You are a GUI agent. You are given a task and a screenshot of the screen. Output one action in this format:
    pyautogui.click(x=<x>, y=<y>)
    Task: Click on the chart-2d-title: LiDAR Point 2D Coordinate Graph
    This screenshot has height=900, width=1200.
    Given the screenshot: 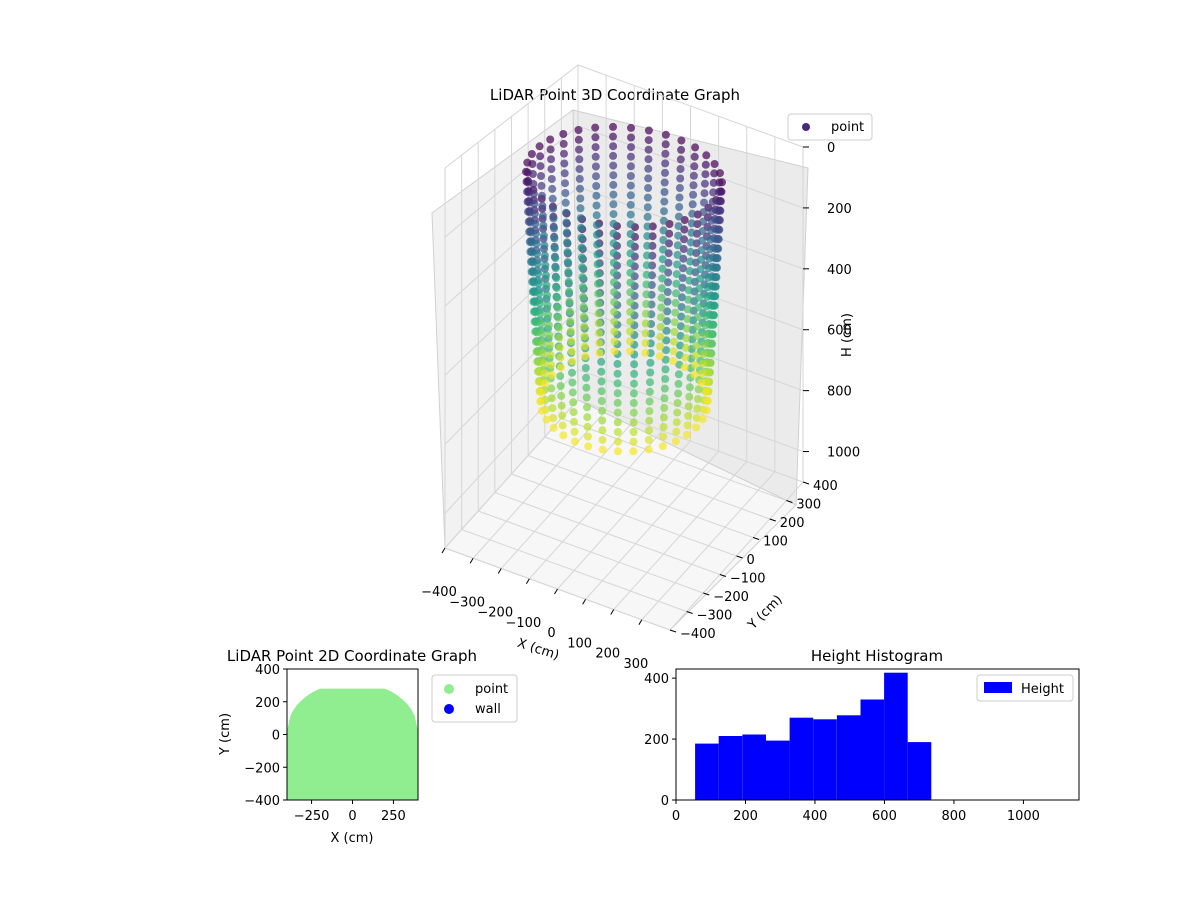 What is the action you would take?
    pyautogui.click(x=352, y=656)
    